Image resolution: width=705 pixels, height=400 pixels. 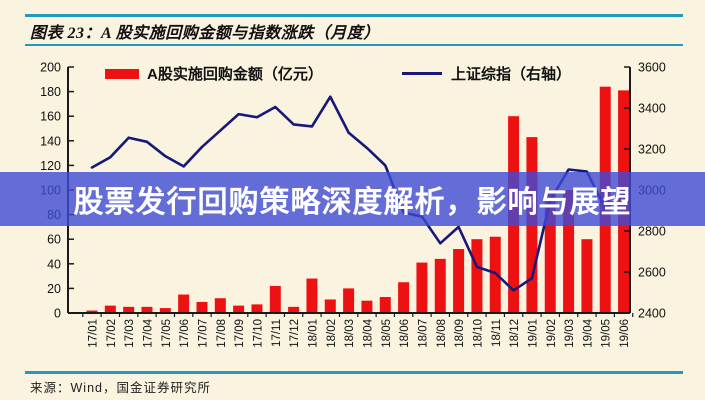 I want to click on left-axis-label: 160, so click(x=50, y=117).